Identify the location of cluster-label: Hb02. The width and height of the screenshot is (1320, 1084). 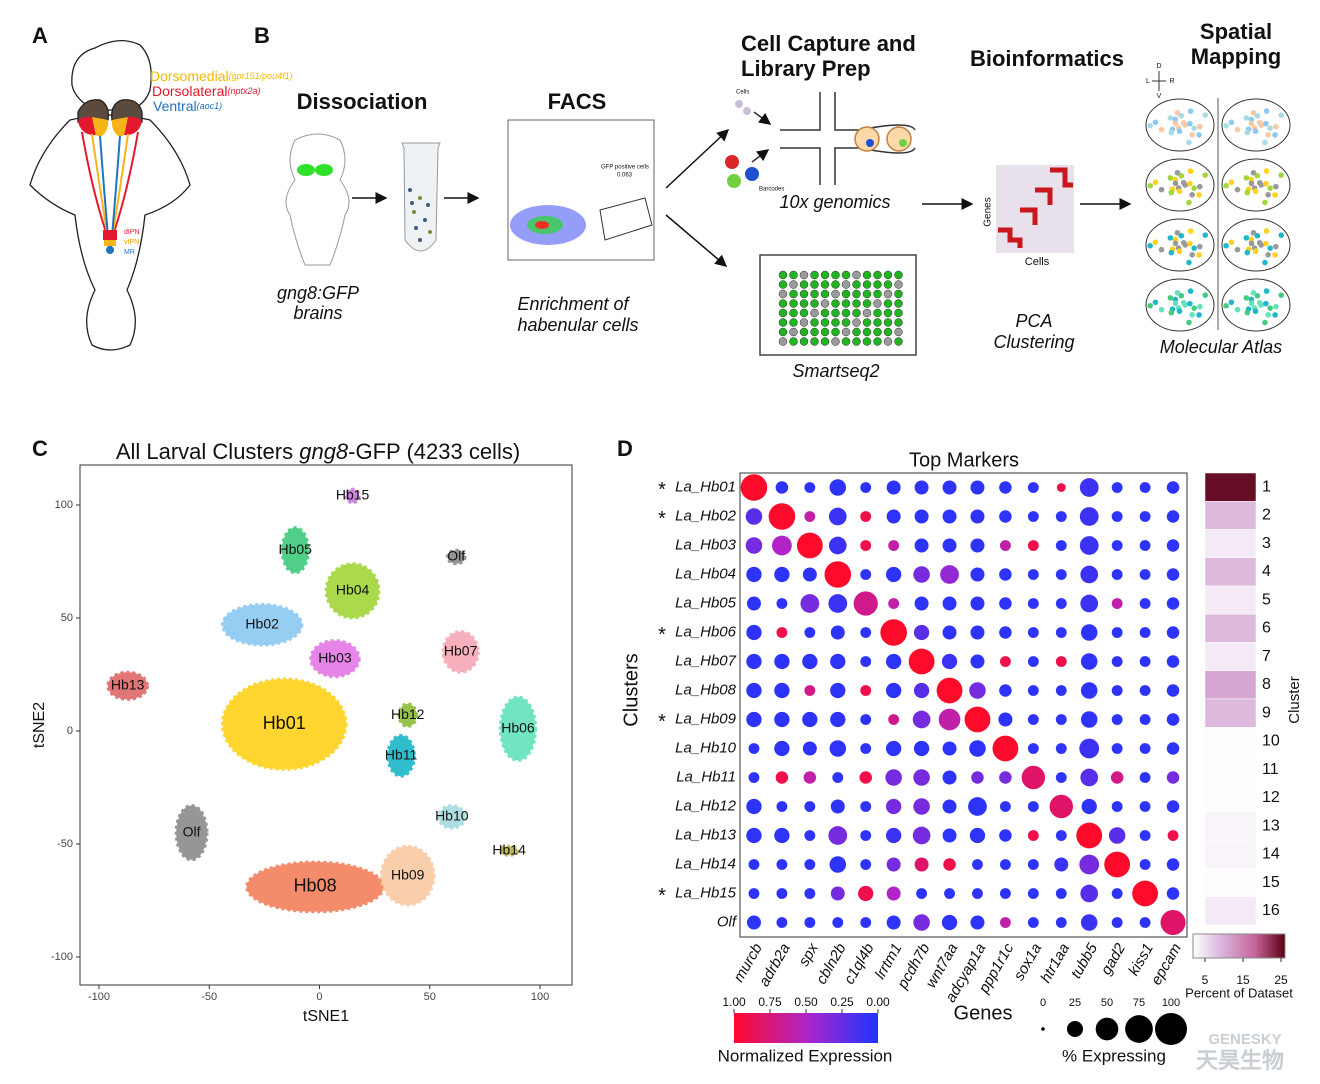
(262, 623).